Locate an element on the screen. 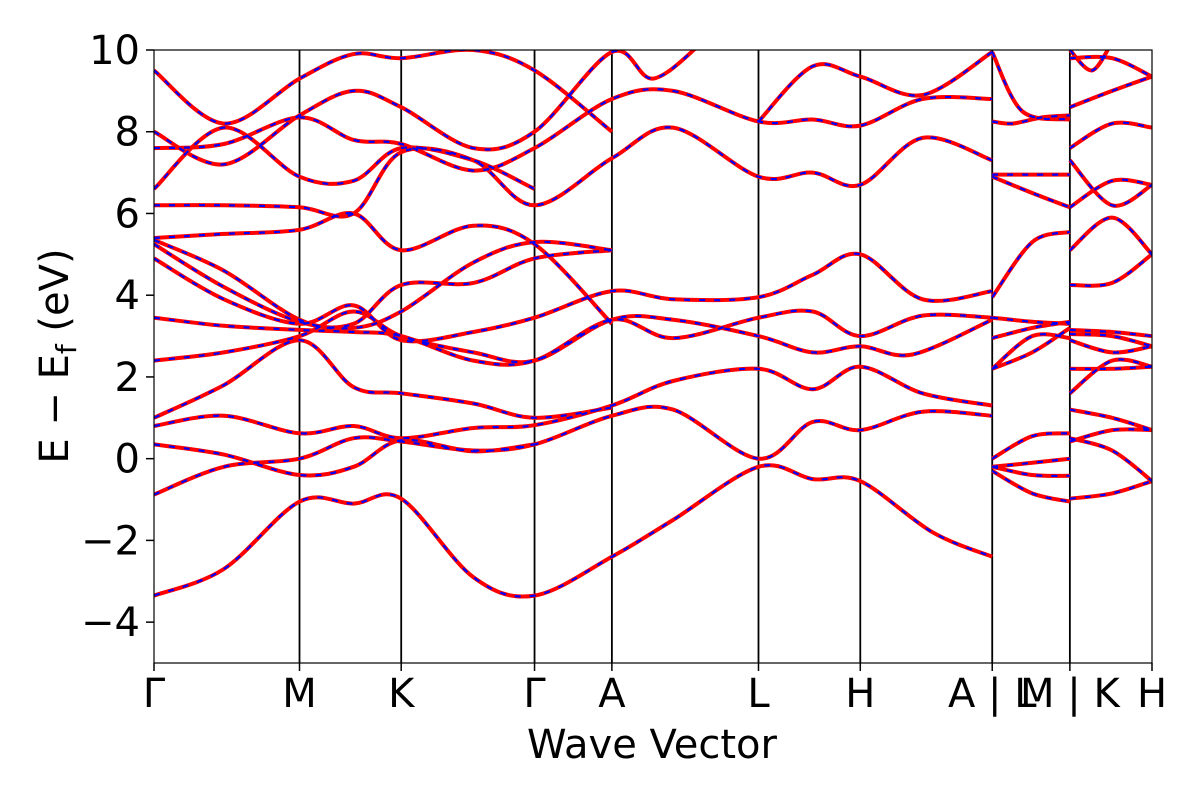 The height and width of the screenshot is (800, 1200). y-tick-label: 10 is located at coordinates (114, 51).